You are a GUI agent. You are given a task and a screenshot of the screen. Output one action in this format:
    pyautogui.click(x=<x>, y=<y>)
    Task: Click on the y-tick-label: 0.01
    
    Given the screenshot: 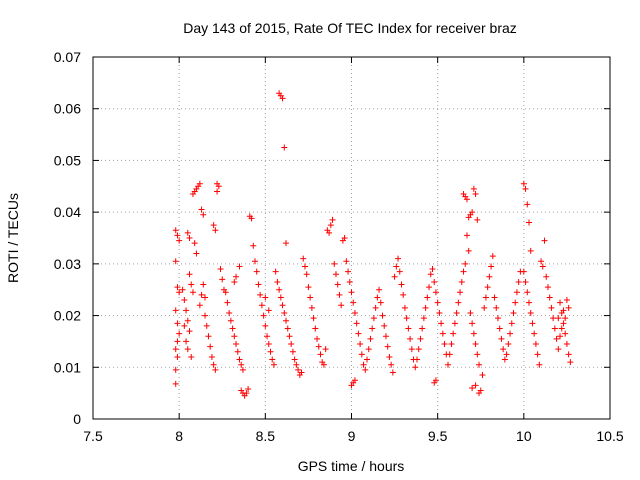 What is the action you would take?
    pyautogui.click(x=67, y=367)
    